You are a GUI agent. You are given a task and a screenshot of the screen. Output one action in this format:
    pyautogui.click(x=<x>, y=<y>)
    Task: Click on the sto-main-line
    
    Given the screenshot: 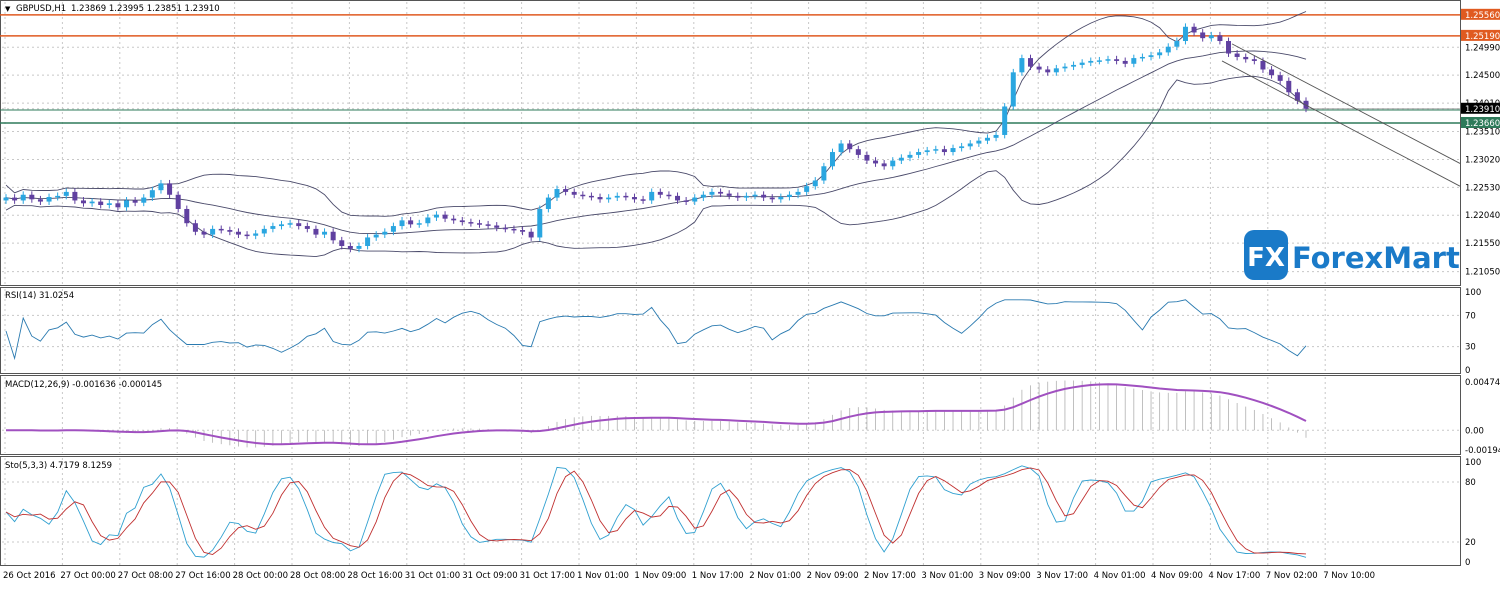 What is the action you would take?
    pyautogui.click(x=656, y=511)
    